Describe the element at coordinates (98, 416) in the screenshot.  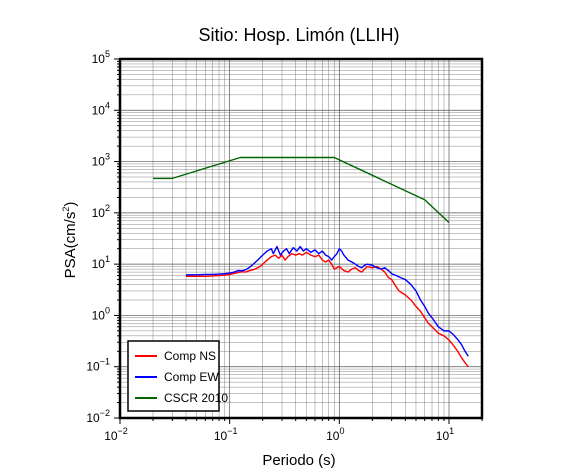
I see `y-tick-label: 10⁻²` at that location.